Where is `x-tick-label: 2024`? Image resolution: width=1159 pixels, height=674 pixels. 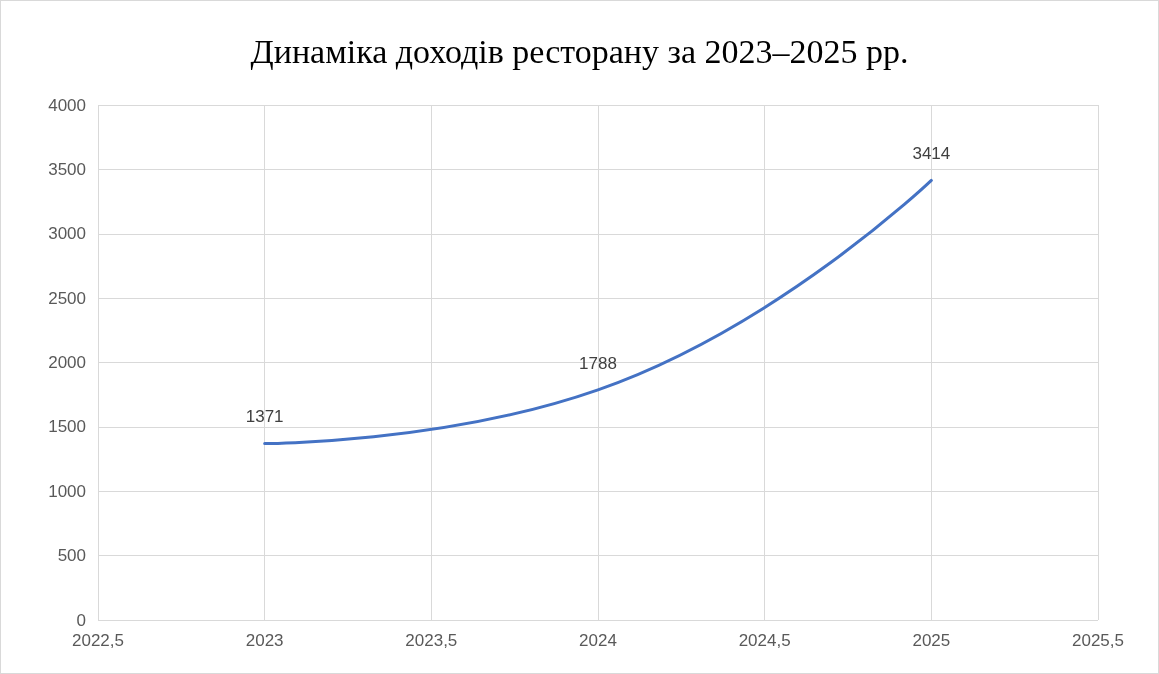 x-tick-label: 2024 is located at coordinates (598, 640).